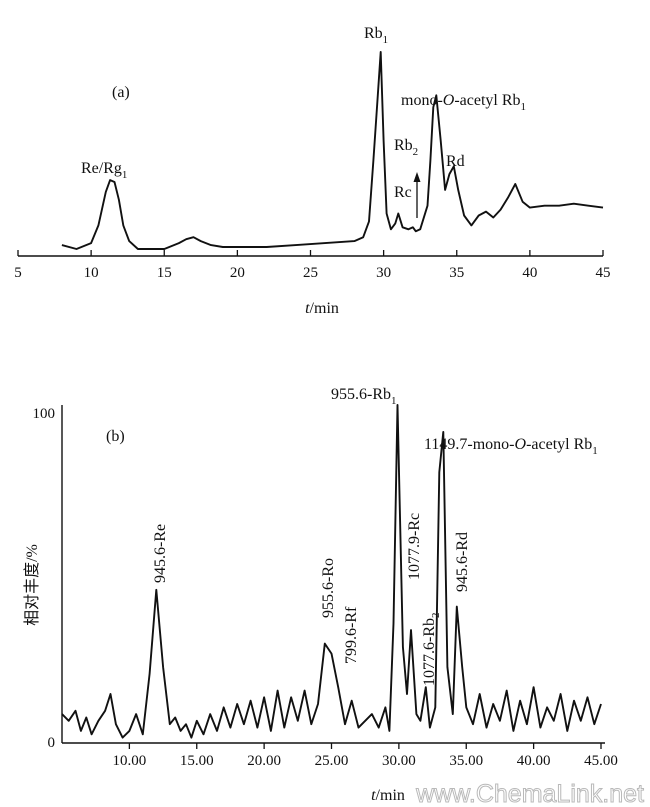 This screenshot has width=650, height=807. What do you see at coordinates (388, 795) in the screenshot?
I see `panel-b-x-axis-label: t/min` at bounding box center [388, 795].